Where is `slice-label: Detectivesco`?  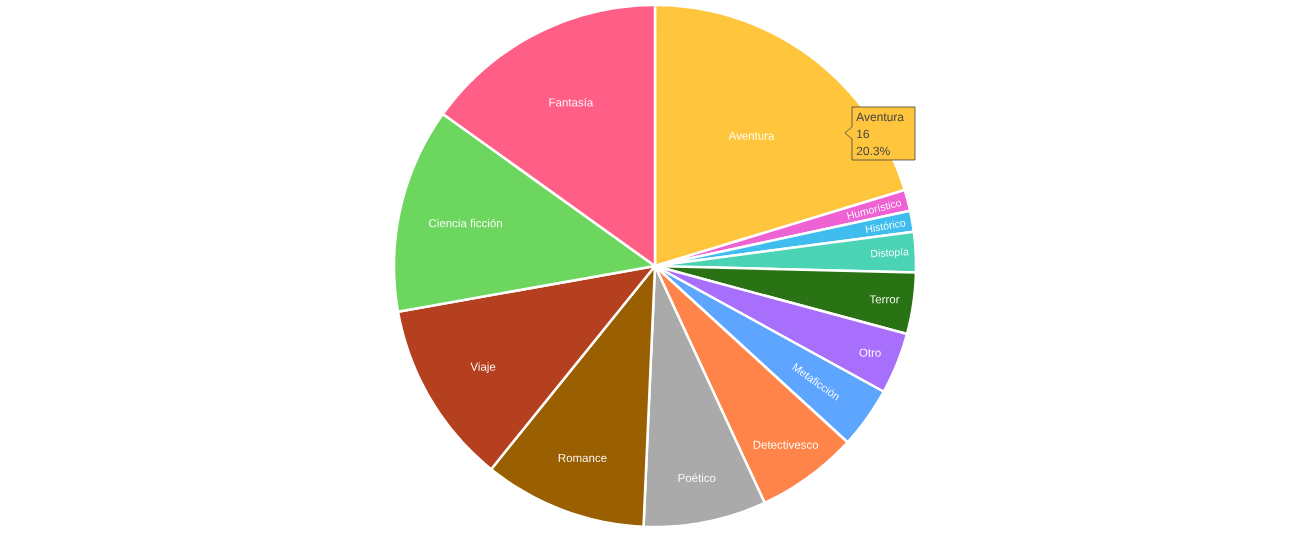 slice-label: Detectivesco is located at coordinates (786, 444).